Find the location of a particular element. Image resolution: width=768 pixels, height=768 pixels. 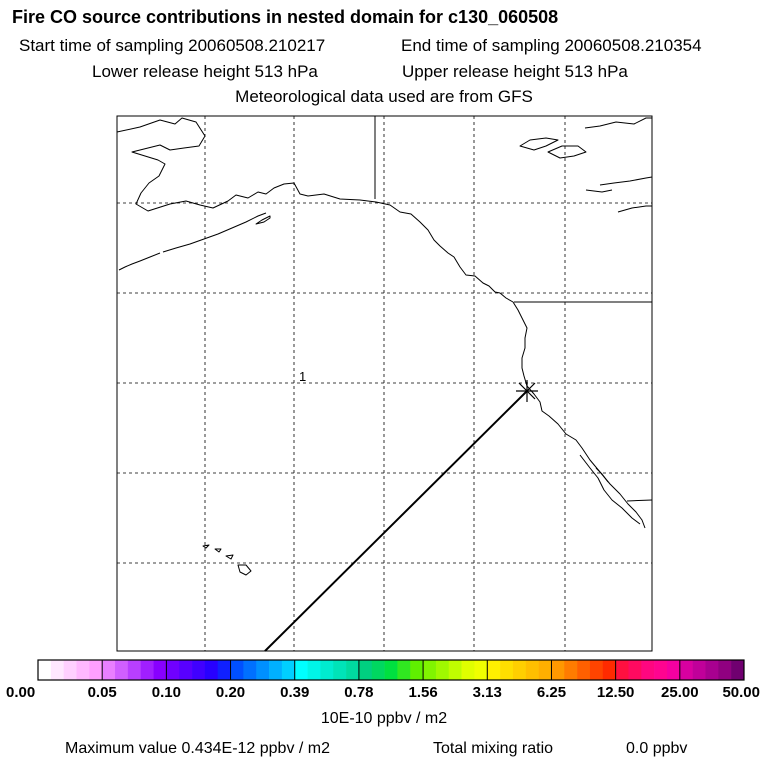

lower-release-height-label: Lower release height 513 hPa is located at coordinates (205, 71).